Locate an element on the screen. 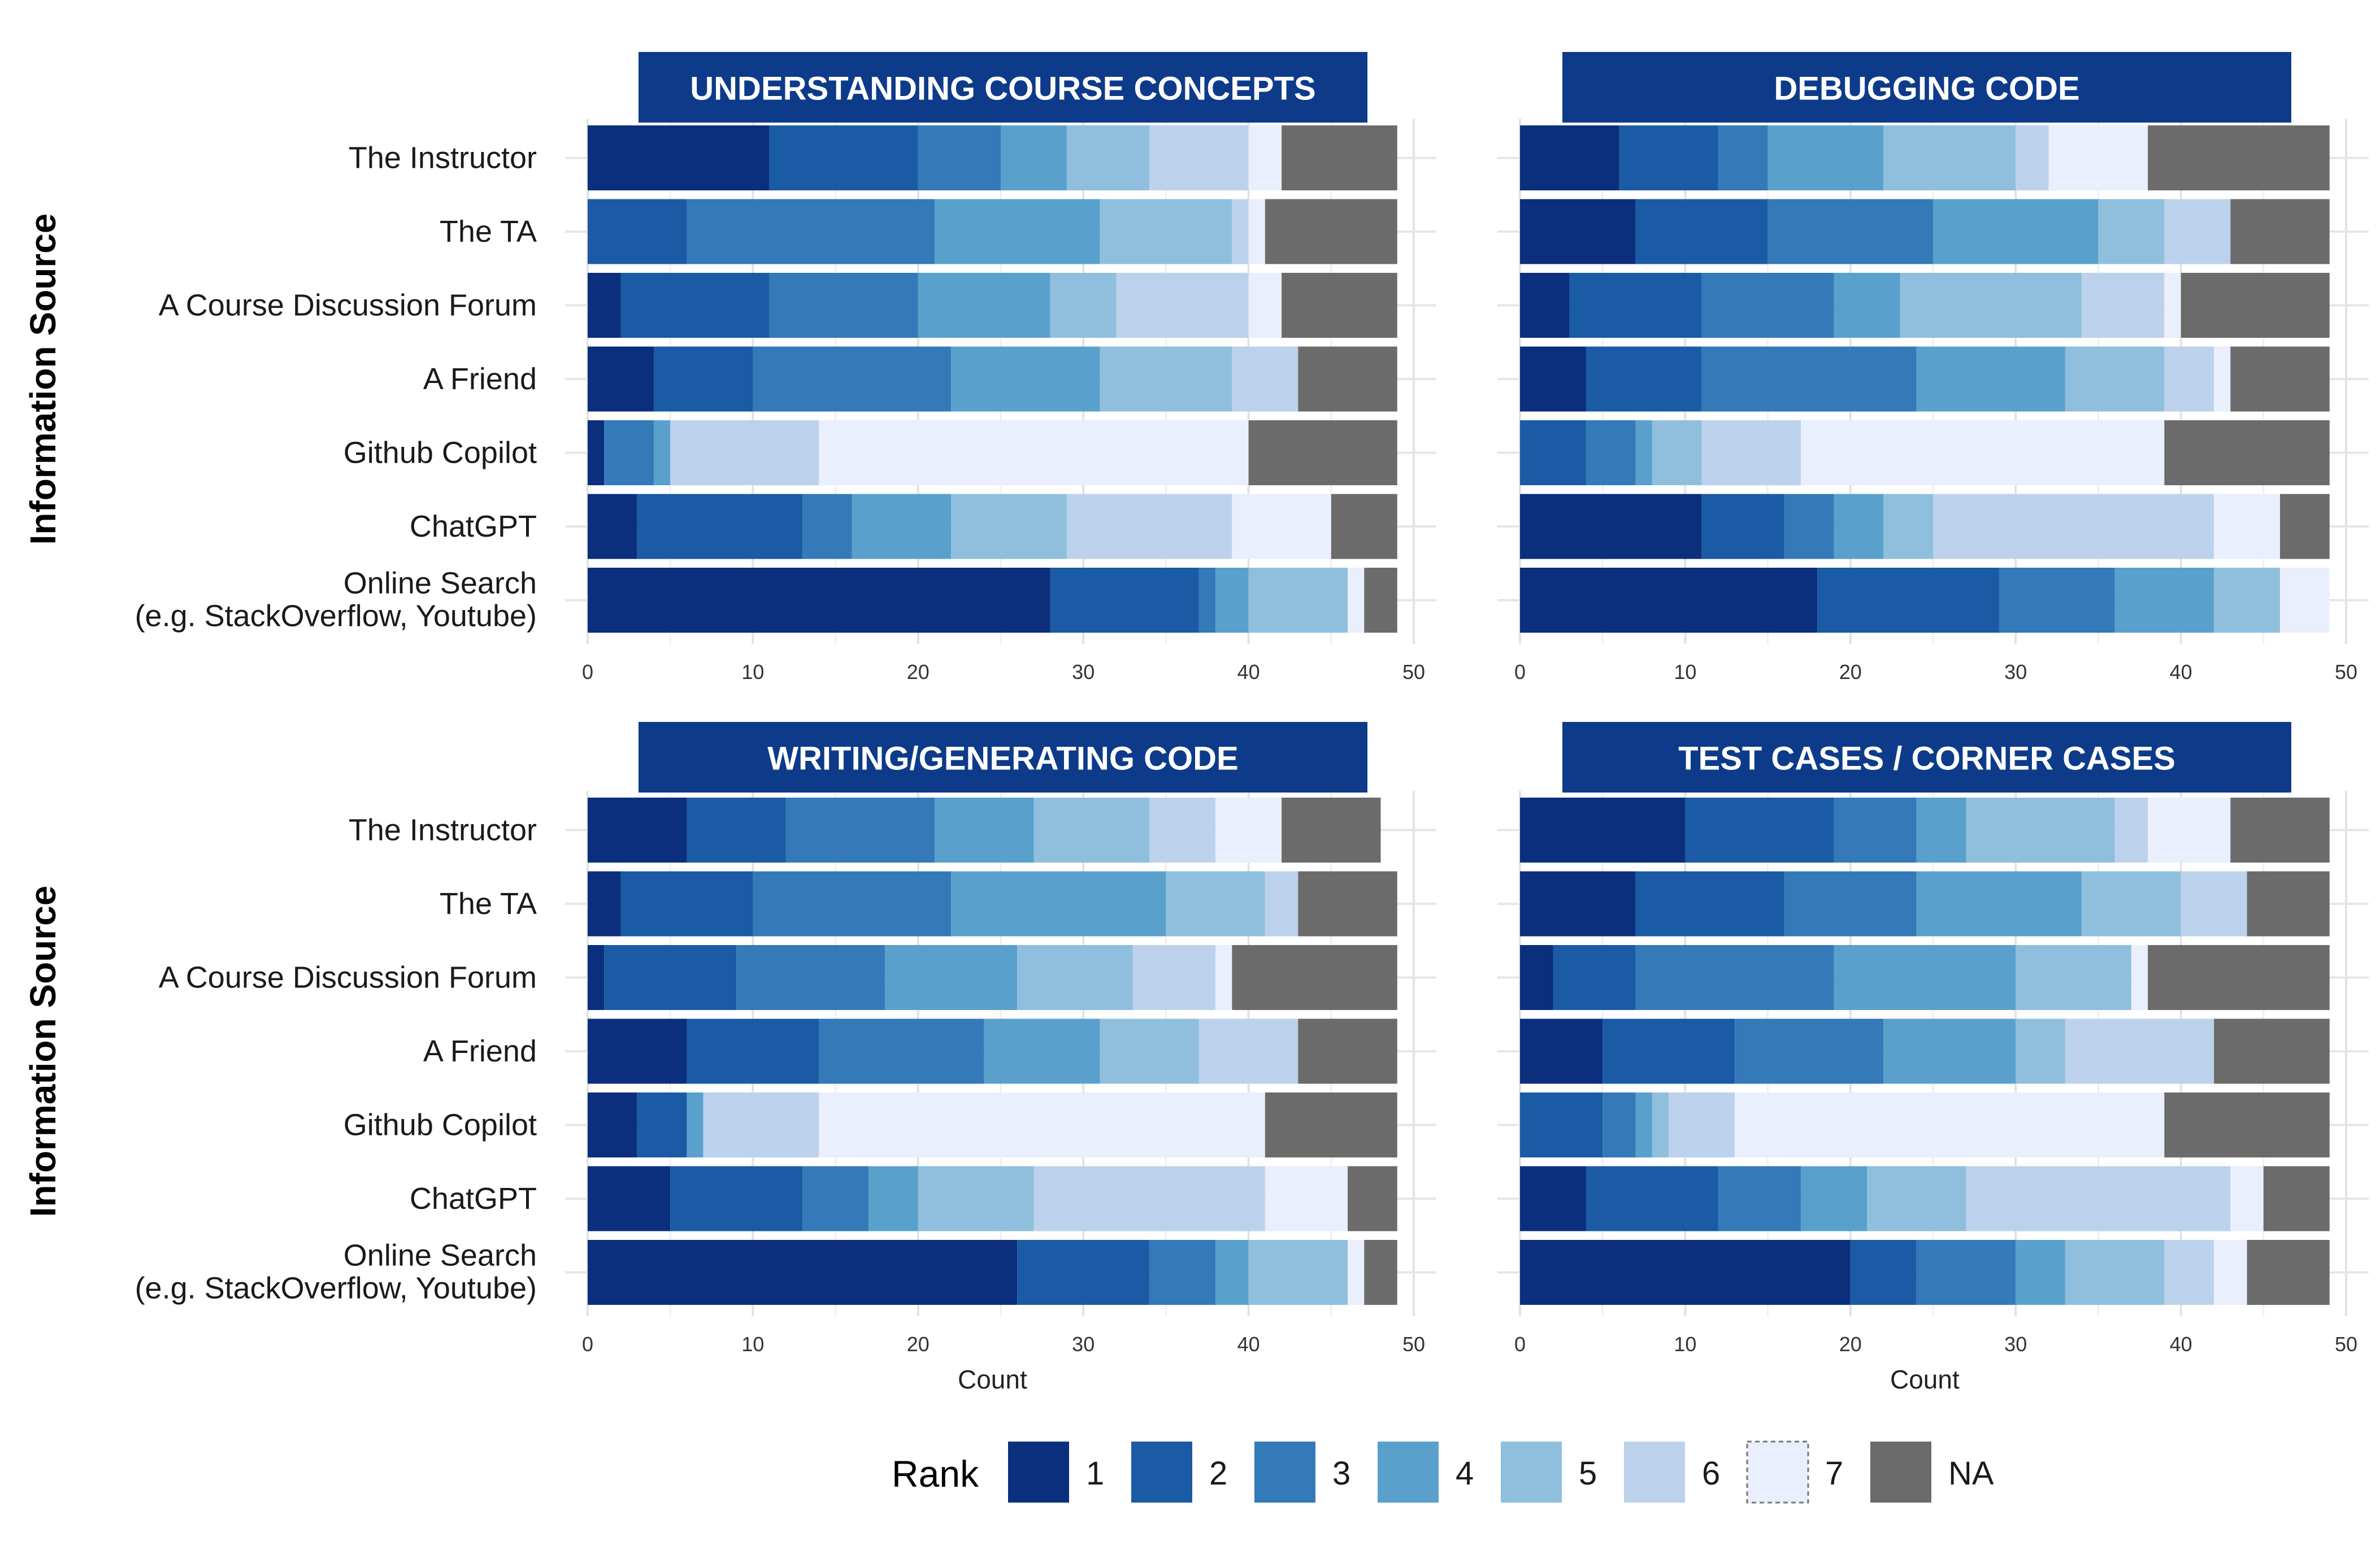  category-label: Github Copilot is located at coordinates (440, 453).